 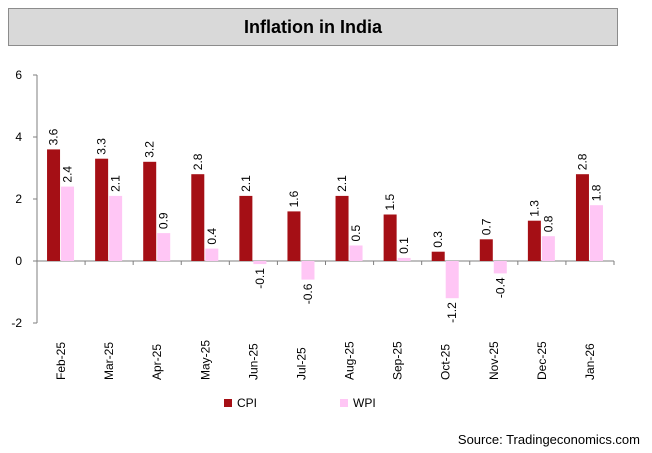 What do you see at coordinates (390, 201) in the screenshot?
I see `data-label-cpi: 1.5` at bounding box center [390, 201].